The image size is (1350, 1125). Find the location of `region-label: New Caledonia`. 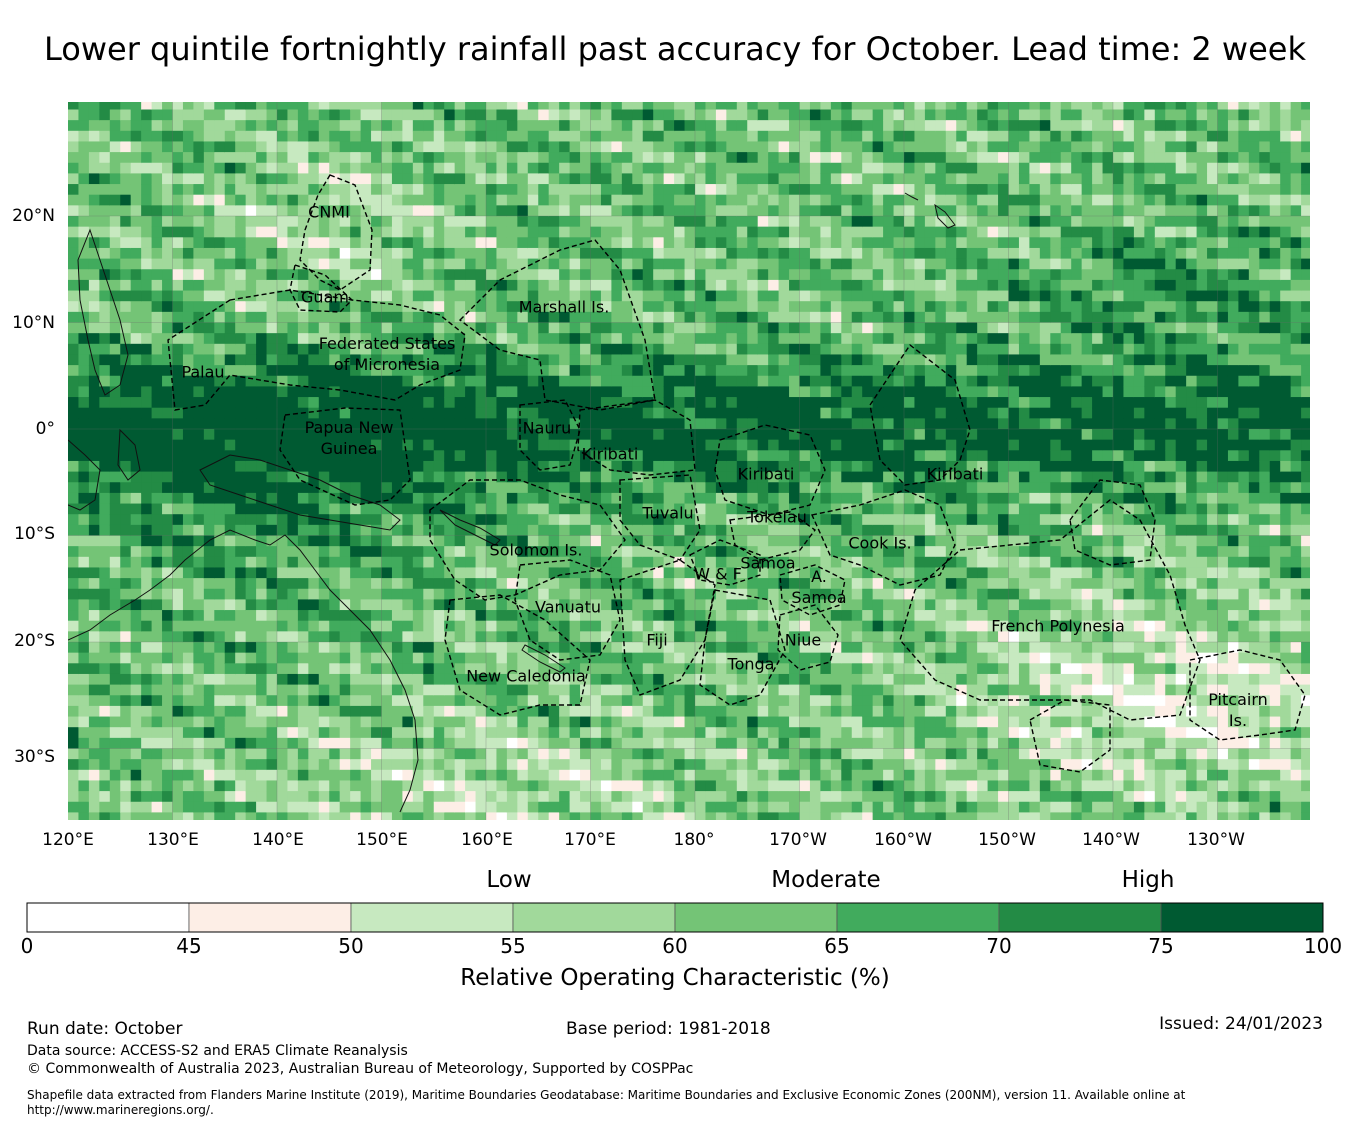

region-label: New Caledonia is located at coordinates (526, 676).